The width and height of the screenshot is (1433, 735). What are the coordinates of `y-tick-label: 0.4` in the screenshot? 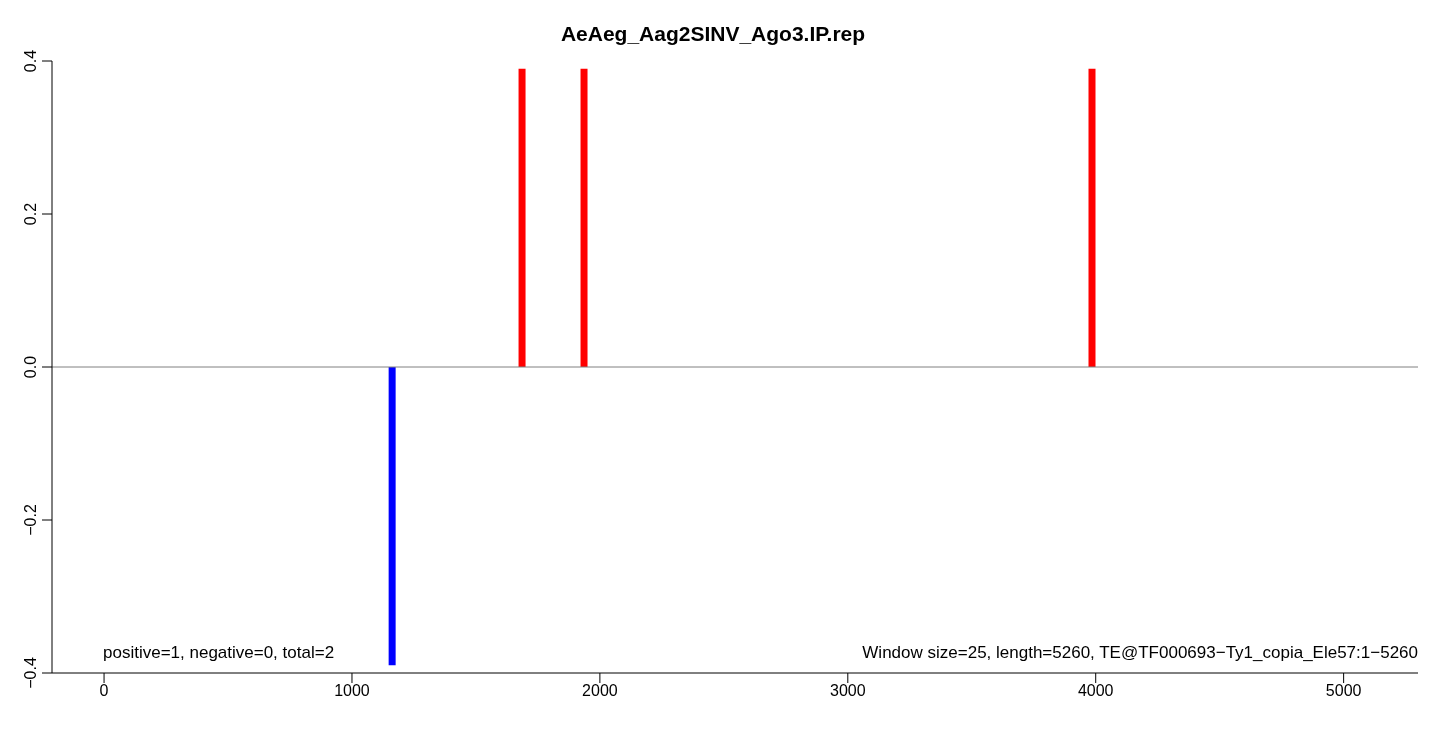 It's located at (30, 61).